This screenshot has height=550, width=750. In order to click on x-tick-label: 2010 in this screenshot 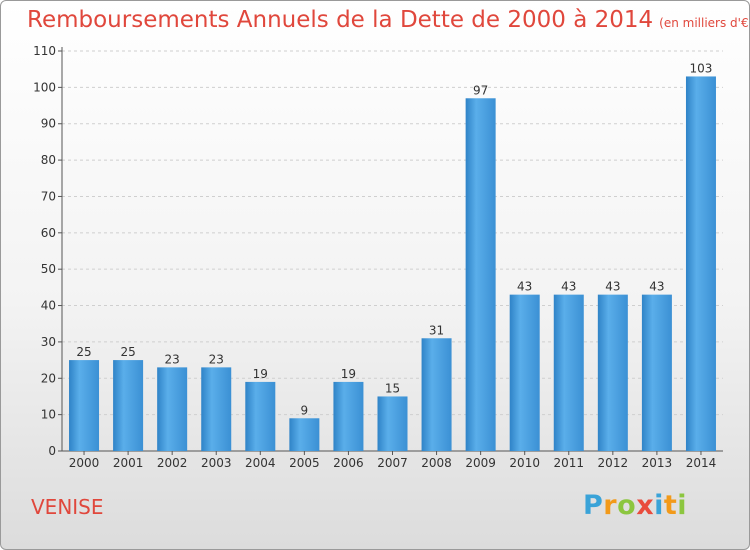, I will do `click(524, 463)`.